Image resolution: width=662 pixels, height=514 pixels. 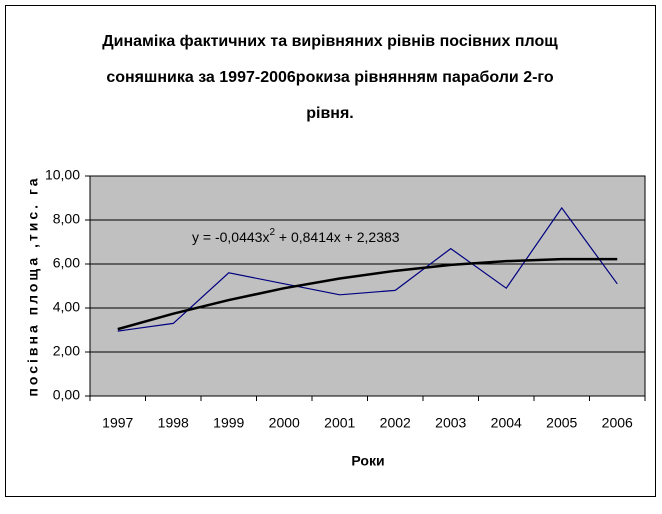 I want to click on y-tick-label: 2,00, so click(x=66, y=351).